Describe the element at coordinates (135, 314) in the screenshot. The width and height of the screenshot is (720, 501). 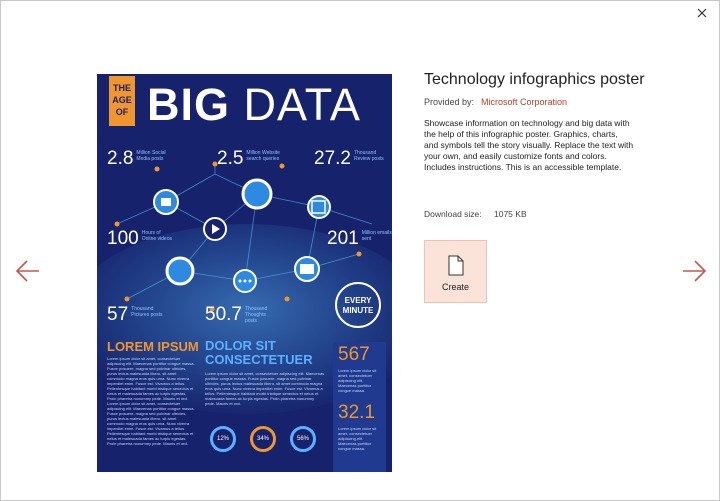
I see `stat-pictures-posts: 57 Thousand Pictures posts` at that location.